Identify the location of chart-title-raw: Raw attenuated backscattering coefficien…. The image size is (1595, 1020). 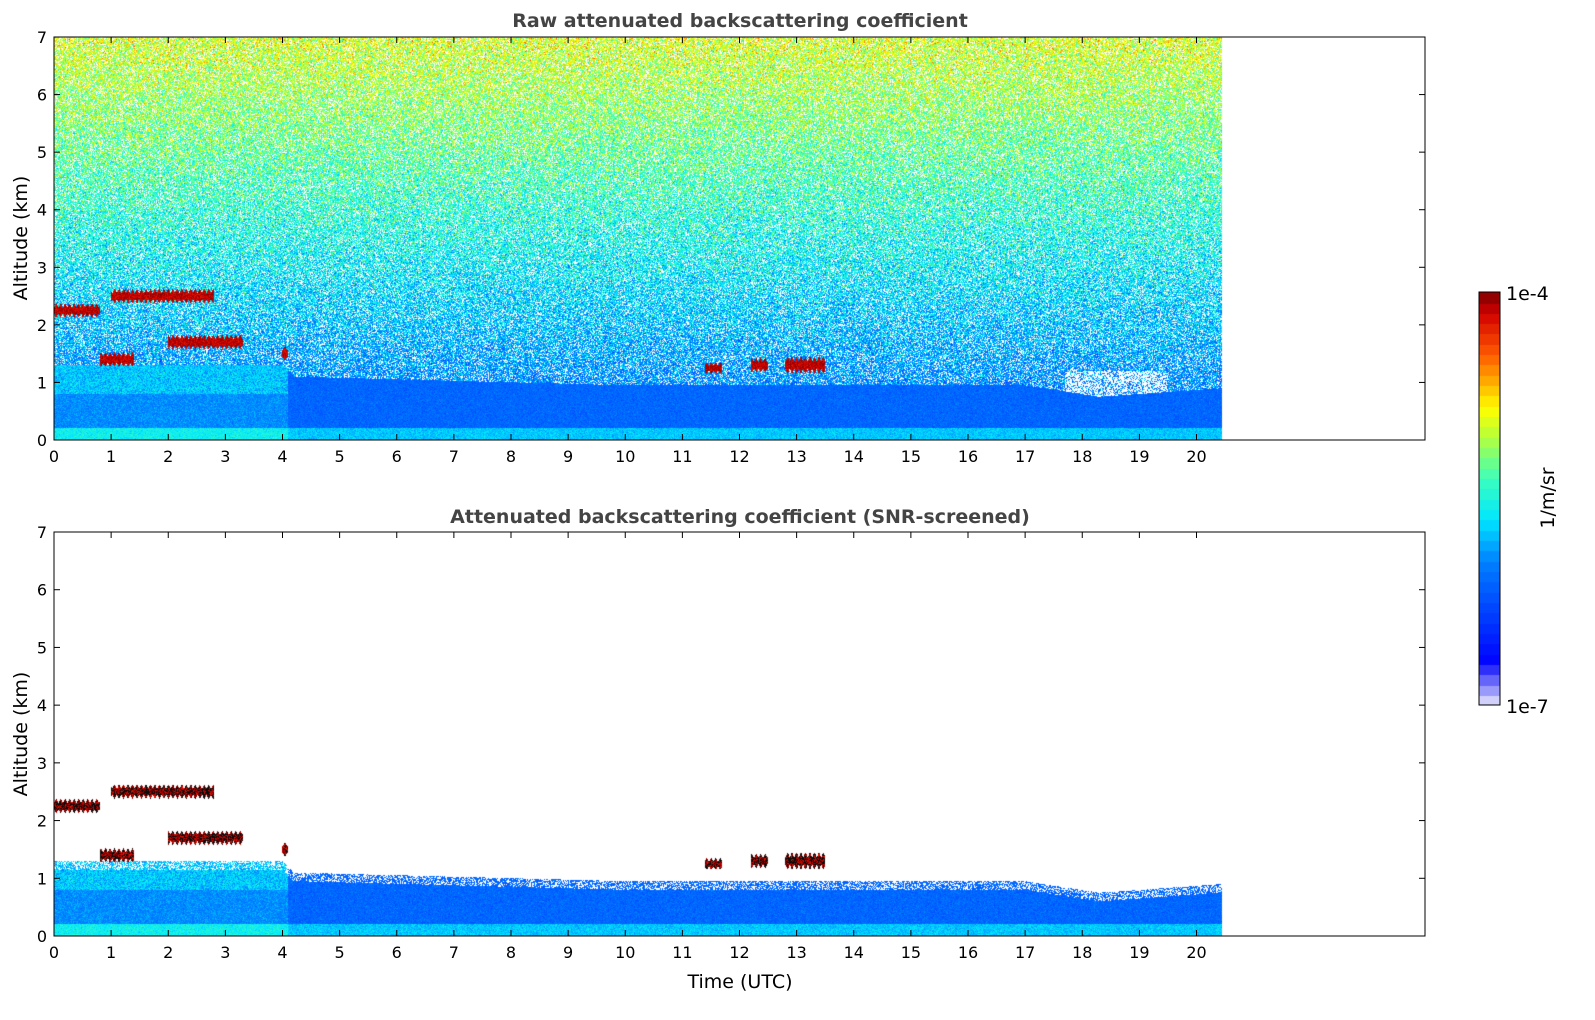
(740, 21).